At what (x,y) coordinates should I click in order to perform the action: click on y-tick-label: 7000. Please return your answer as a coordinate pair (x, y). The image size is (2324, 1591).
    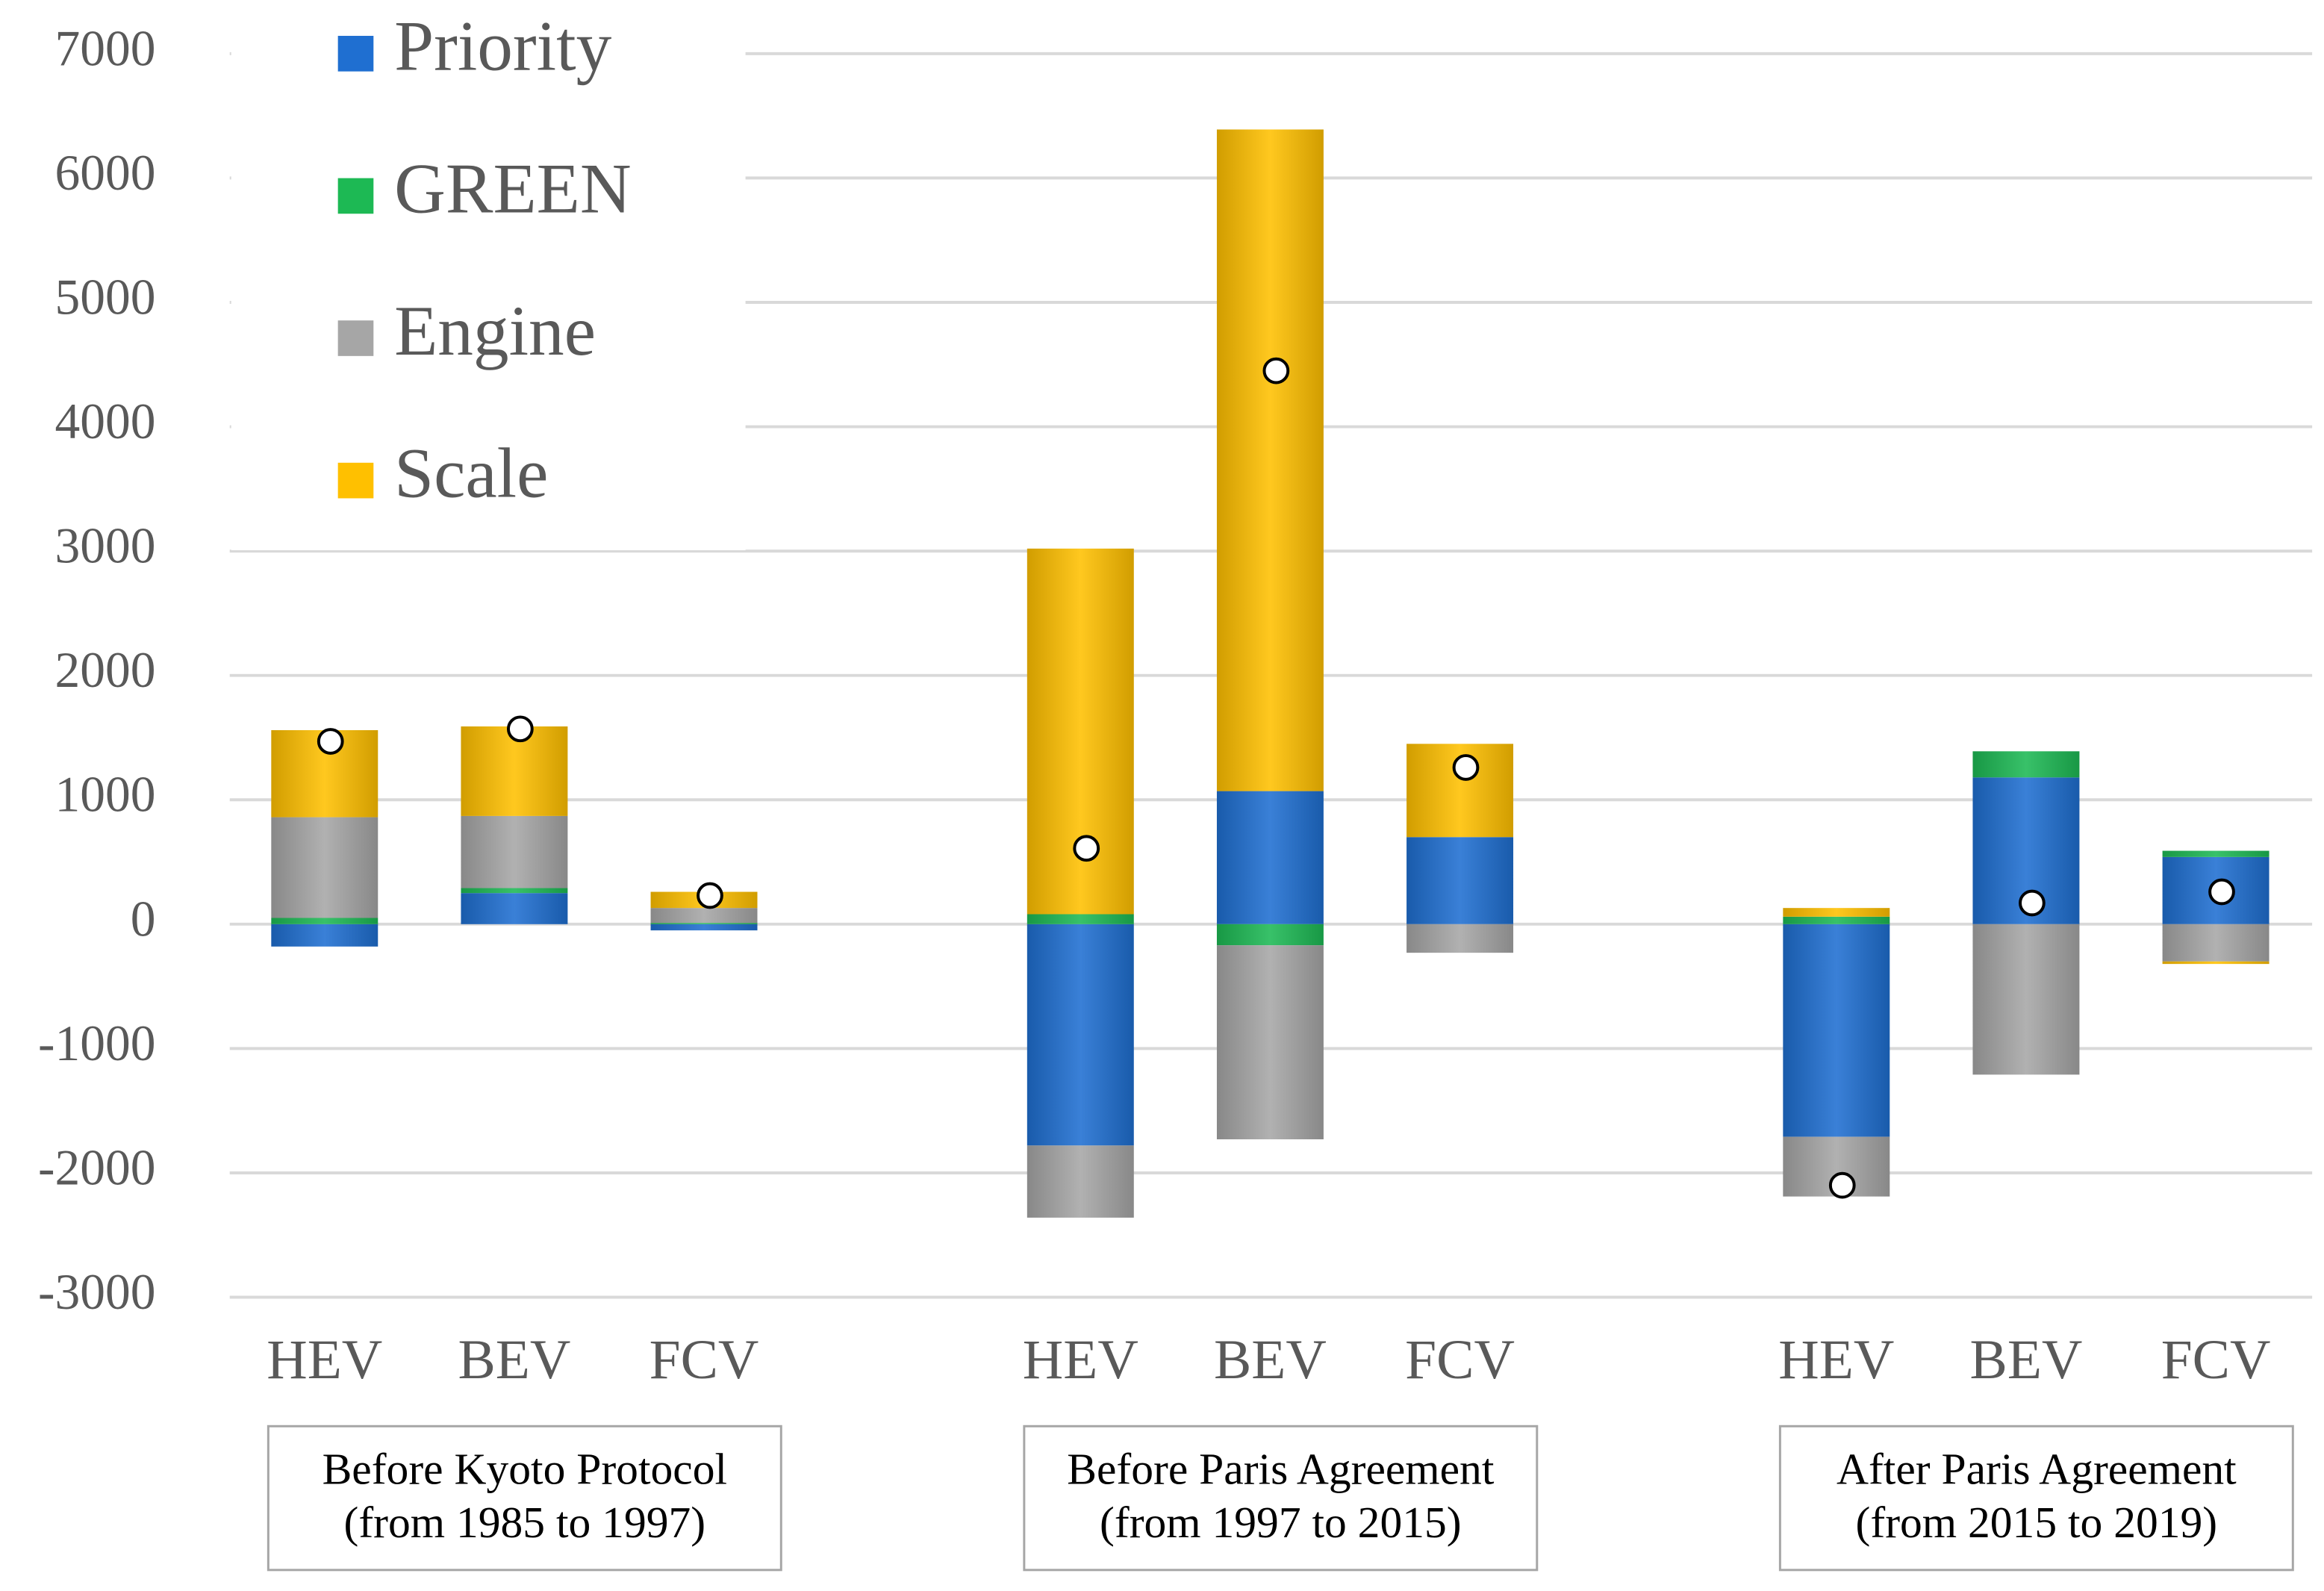
    Looking at the image, I should click on (104, 48).